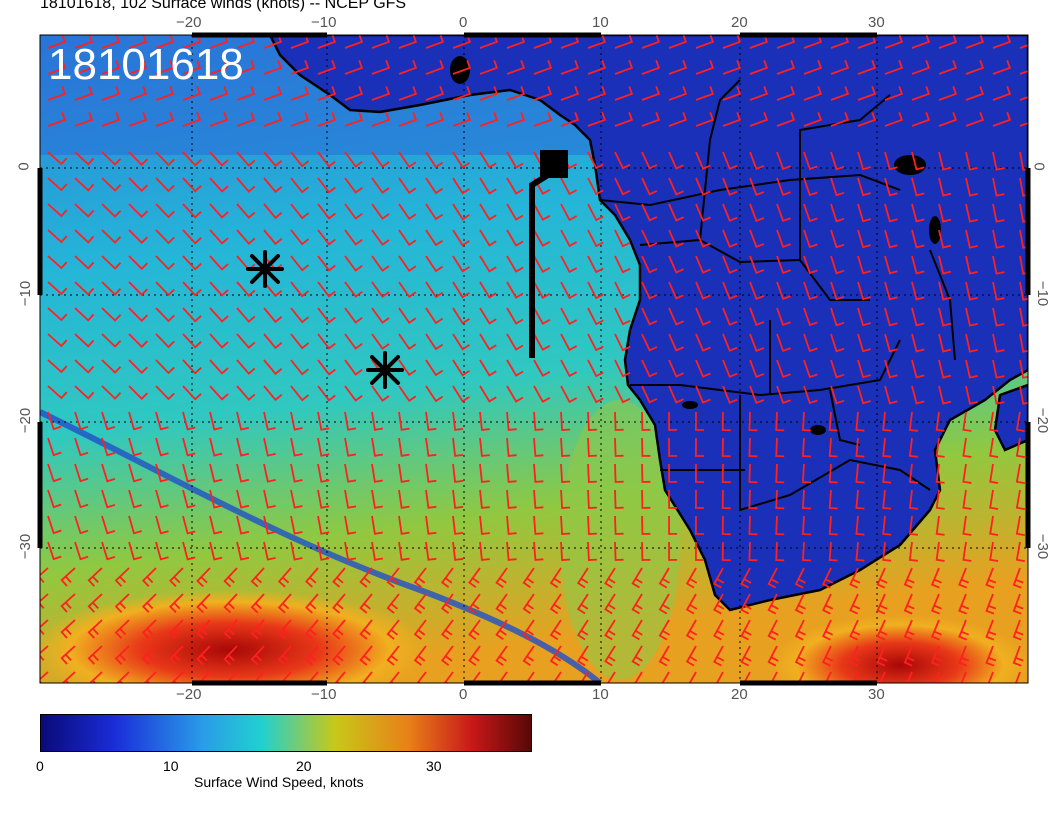 The image size is (1056, 816). What do you see at coordinates (286, 733) in the screenshot?
I see `colorbar` at bounding box center [286, 733].